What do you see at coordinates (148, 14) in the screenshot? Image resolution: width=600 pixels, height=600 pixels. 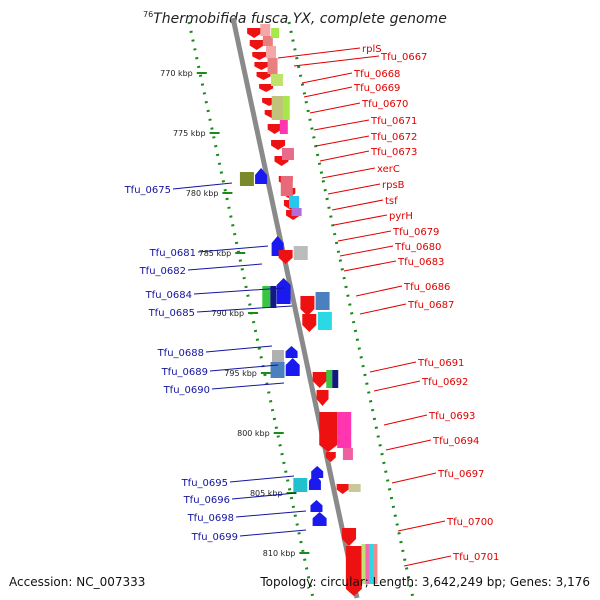 I see `title-prefix: 76` at bounding box center [148, 14].